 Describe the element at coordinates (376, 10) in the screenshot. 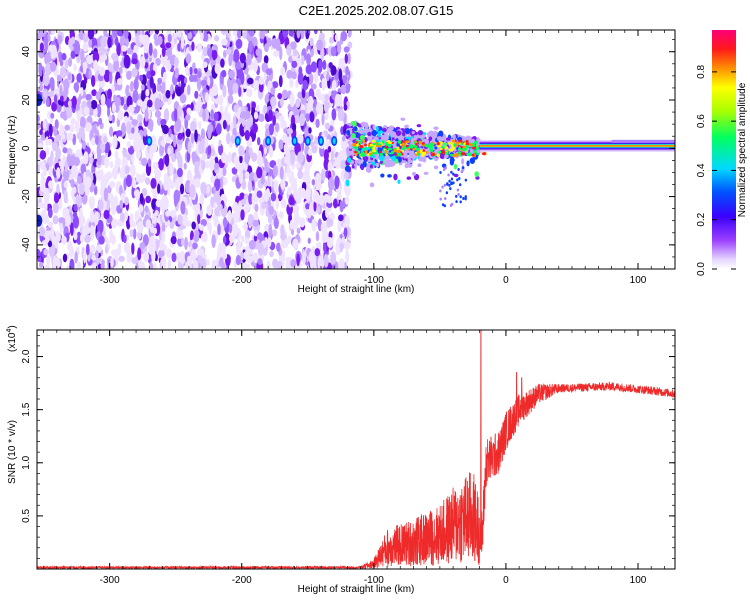

I see `figure-title: C2E1.2025.202.08.07.G15` at that location.